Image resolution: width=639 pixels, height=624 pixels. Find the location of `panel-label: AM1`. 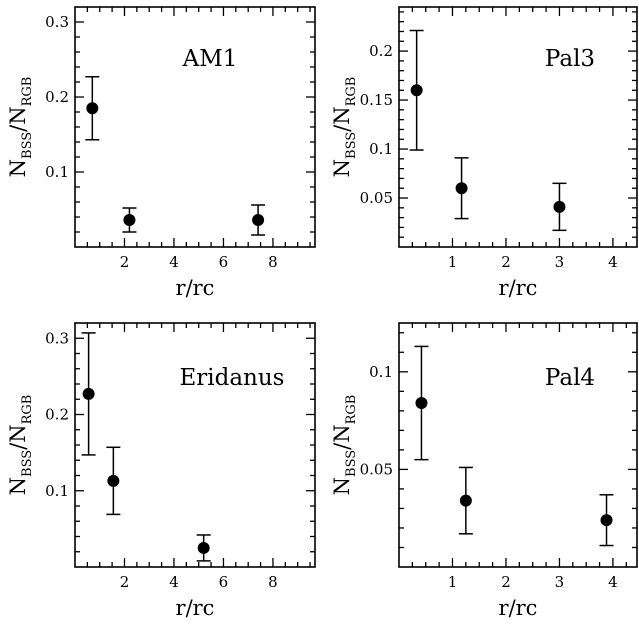

panel-label: AM1 is located at coordinates (210, 59).